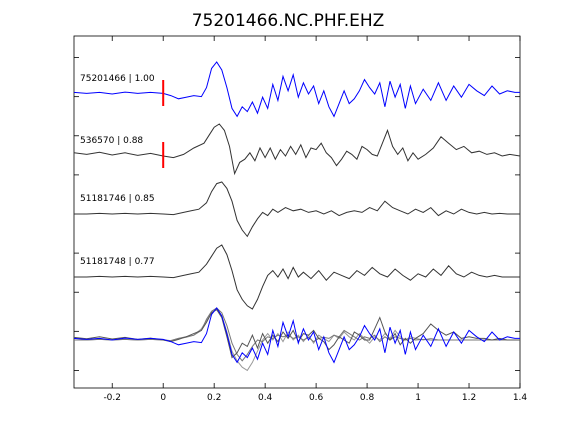  What do you see at coordinates (469, 398) in the screenshot?
I see `x-tick-label: 1.2` at bounding box center [469, 398].